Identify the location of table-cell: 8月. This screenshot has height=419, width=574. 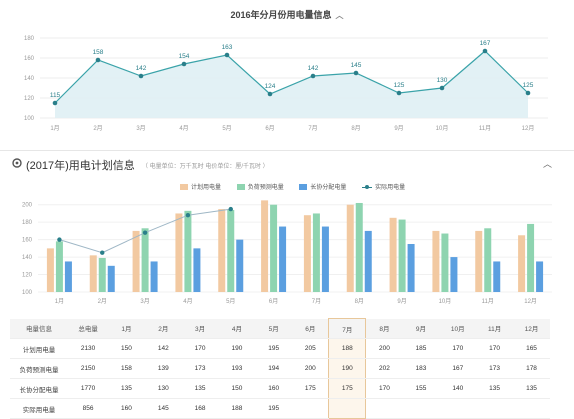
(384, 328).